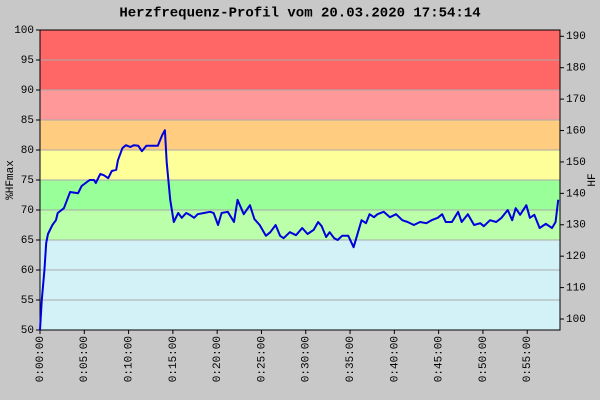 The width and height of the screenshot is (600, 400). I want to click on y-tick-label: 75, so click(27, 181).